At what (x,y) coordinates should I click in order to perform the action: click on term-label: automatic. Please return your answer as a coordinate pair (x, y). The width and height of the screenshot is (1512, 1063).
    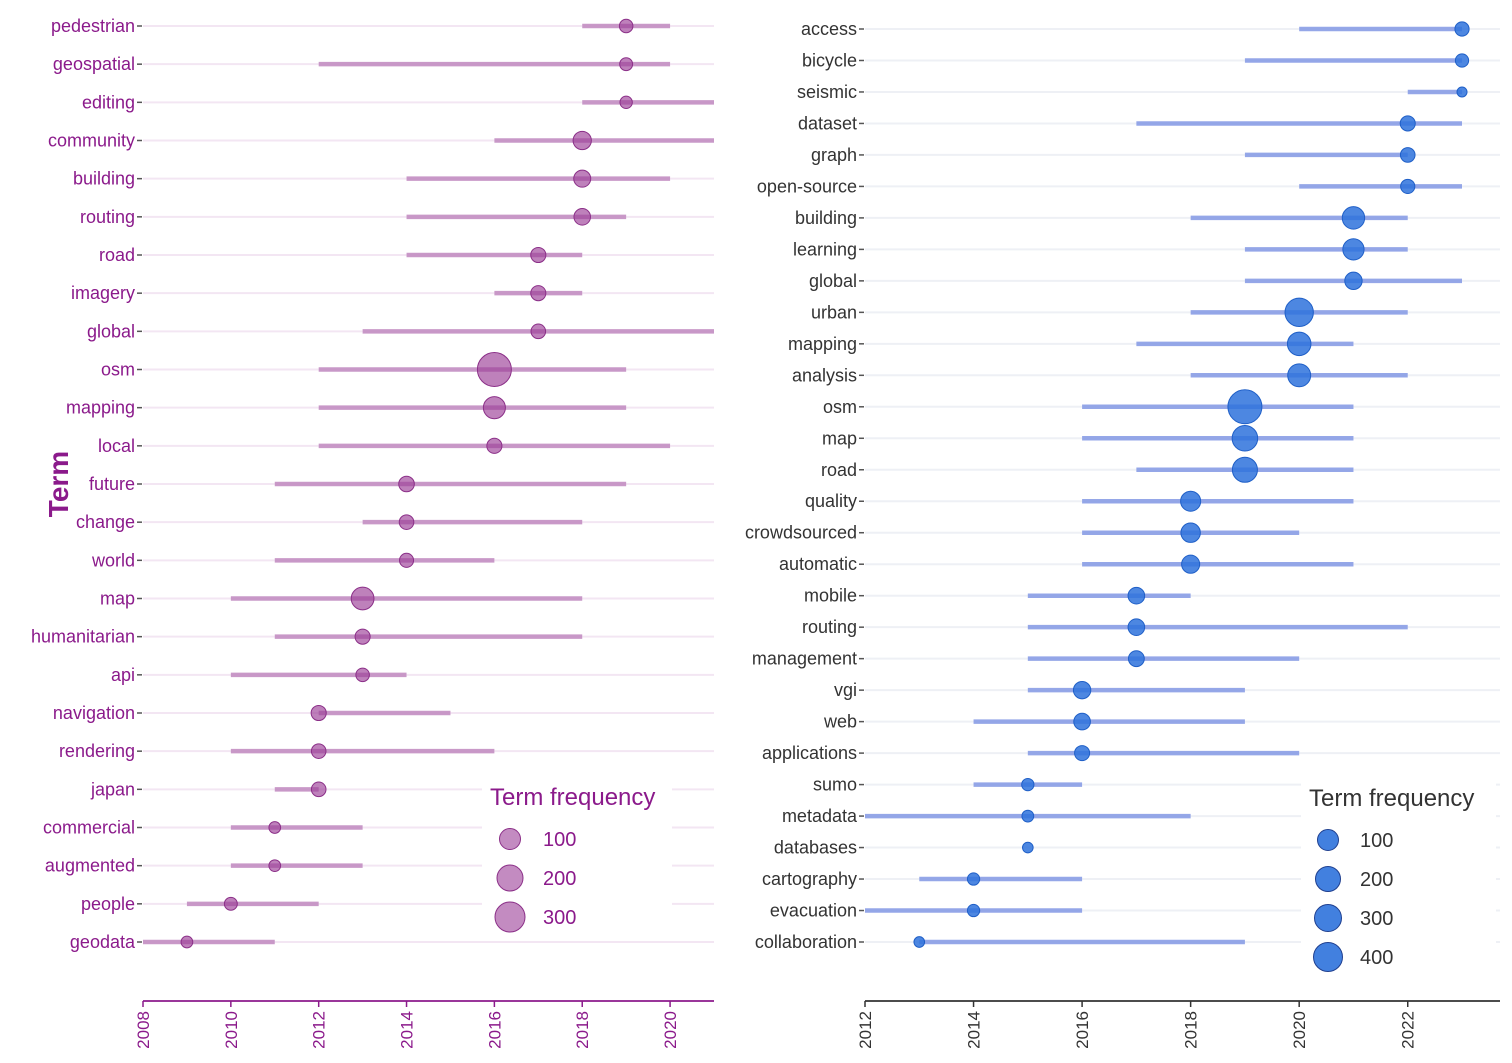
    Looking at the image, I should click on (818, 564).